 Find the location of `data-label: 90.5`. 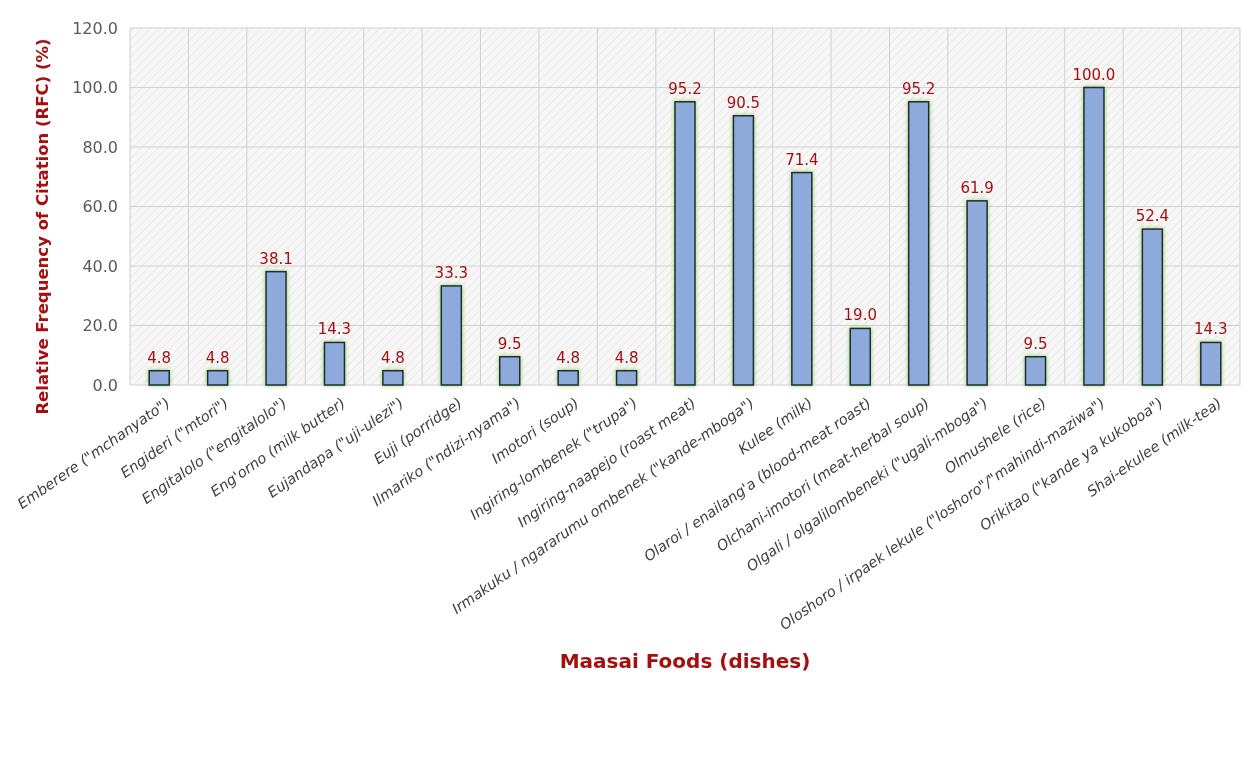

data-label: 90.5 is located at coordinates (743, 102).